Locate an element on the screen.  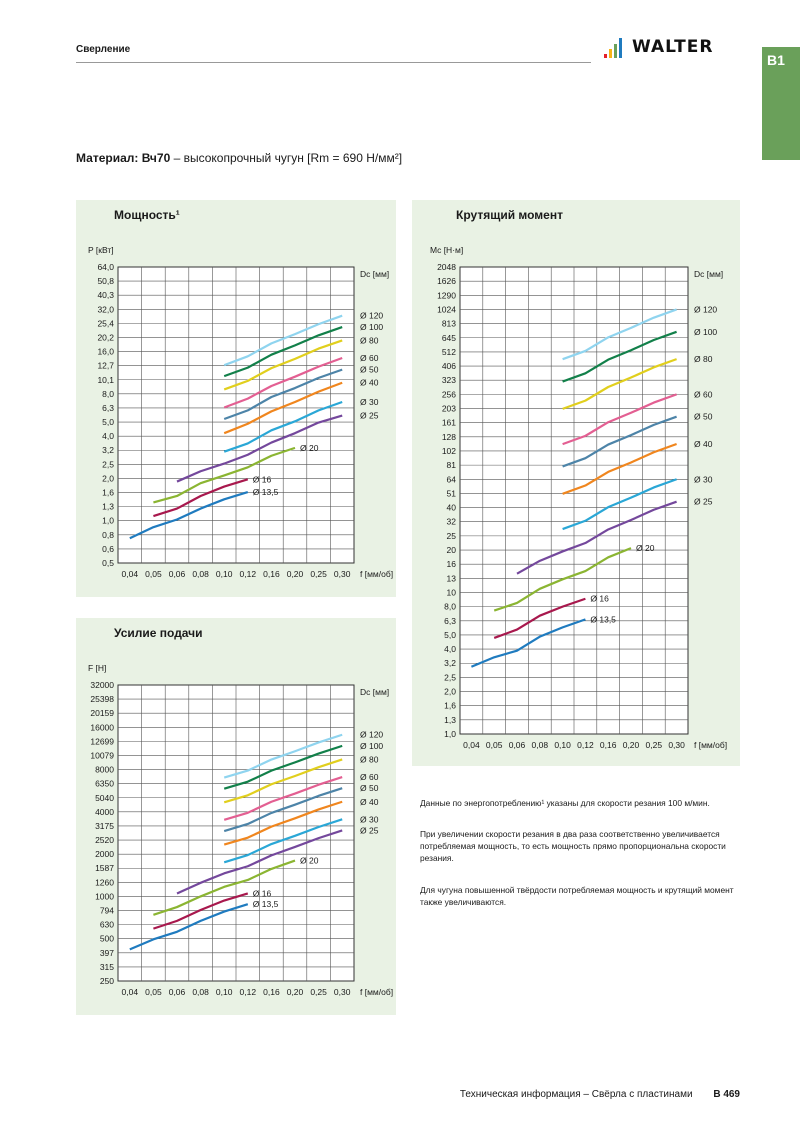
y-tick-label: 161 is located at coordinates (449, 423).